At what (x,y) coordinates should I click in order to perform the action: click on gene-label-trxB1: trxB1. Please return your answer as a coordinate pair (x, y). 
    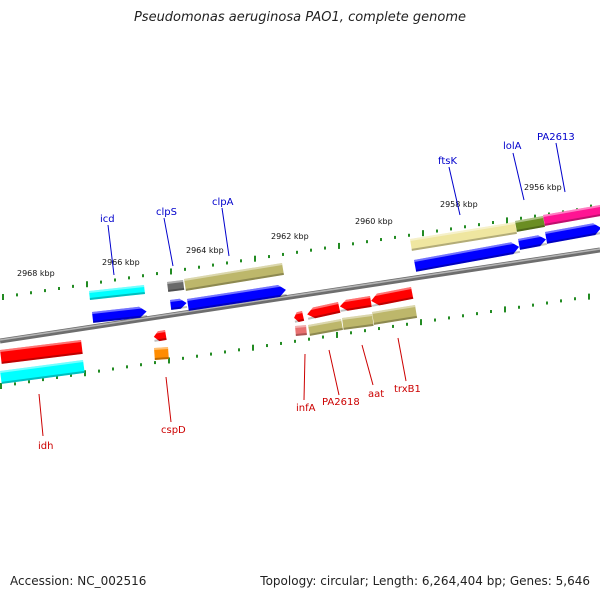
    Looking at the image, I should click on (407, 389).